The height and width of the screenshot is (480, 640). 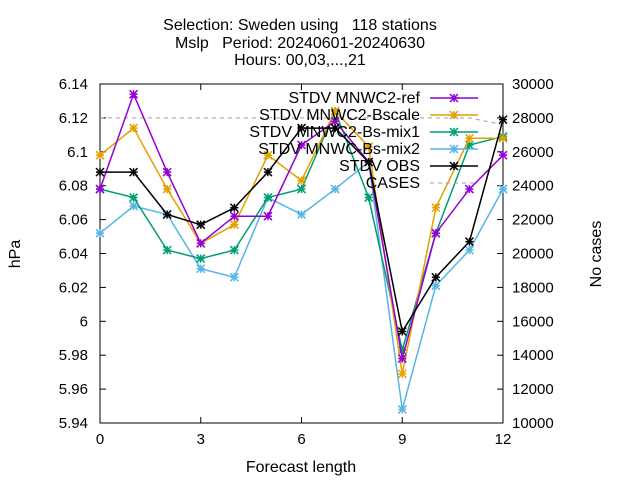 What do you see at coordinates (73, 254) in the screenshot?
I see `y-tick-label: 6.04` at bounding box center [73, 254].